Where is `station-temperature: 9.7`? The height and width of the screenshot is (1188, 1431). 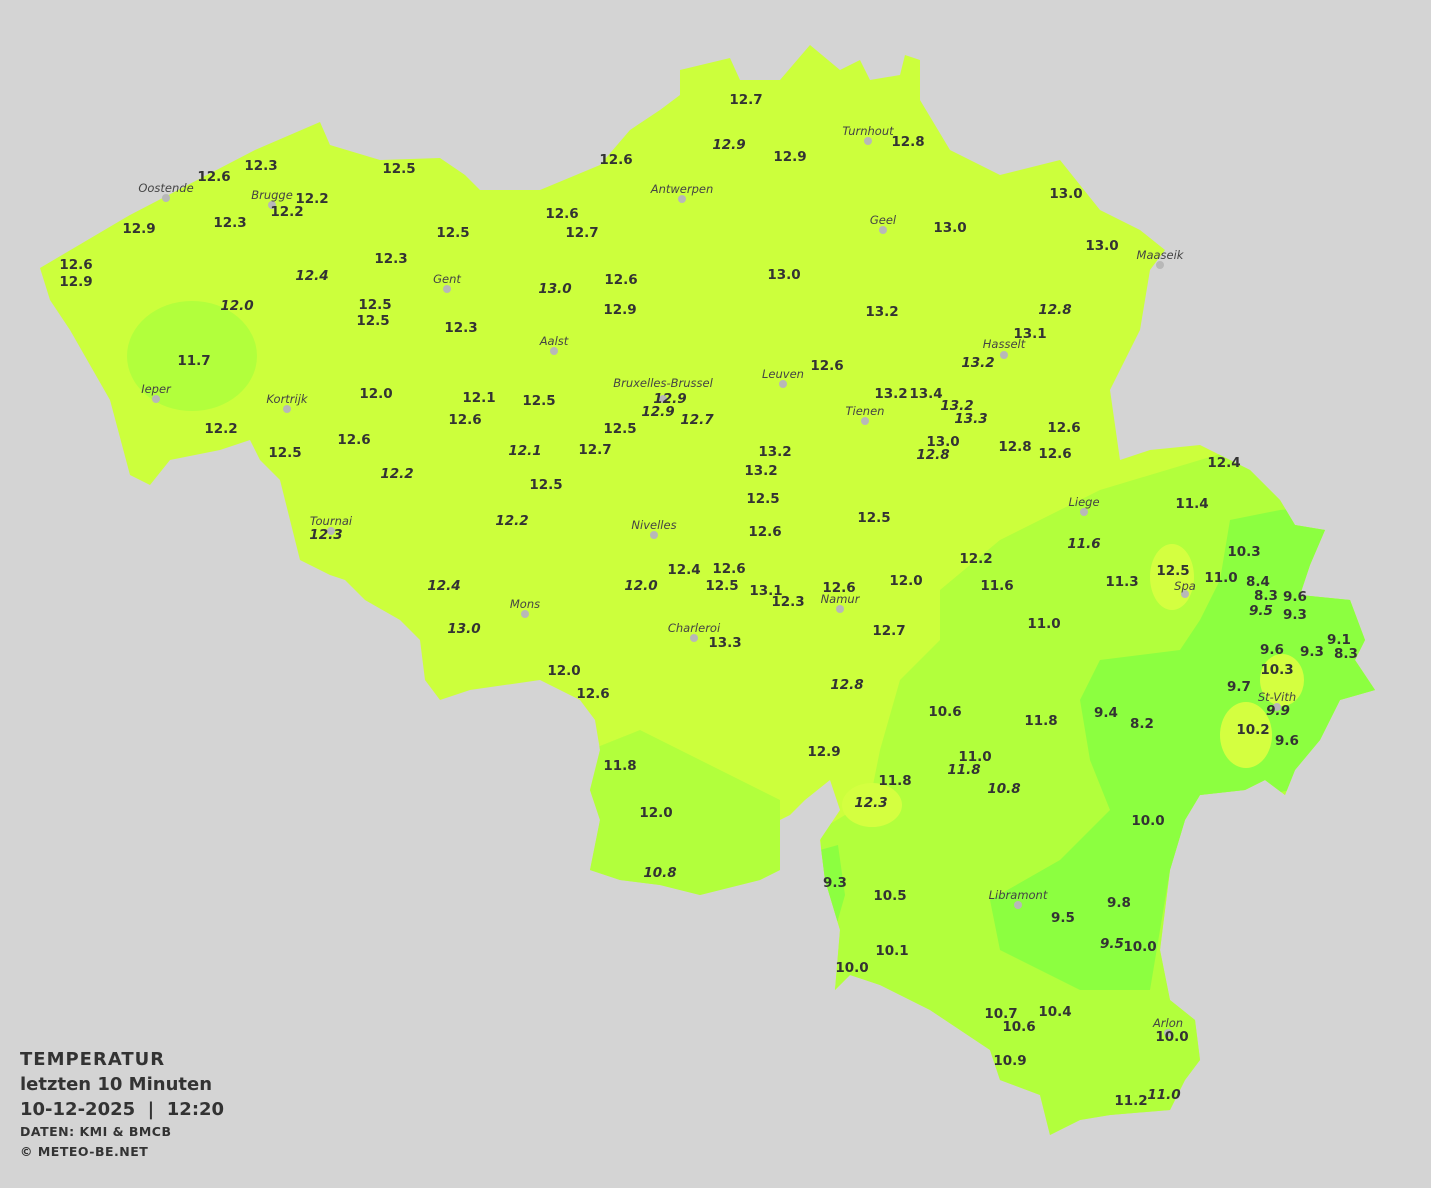 station-temperature: 9.7 is located at coordinates (1239, 687).